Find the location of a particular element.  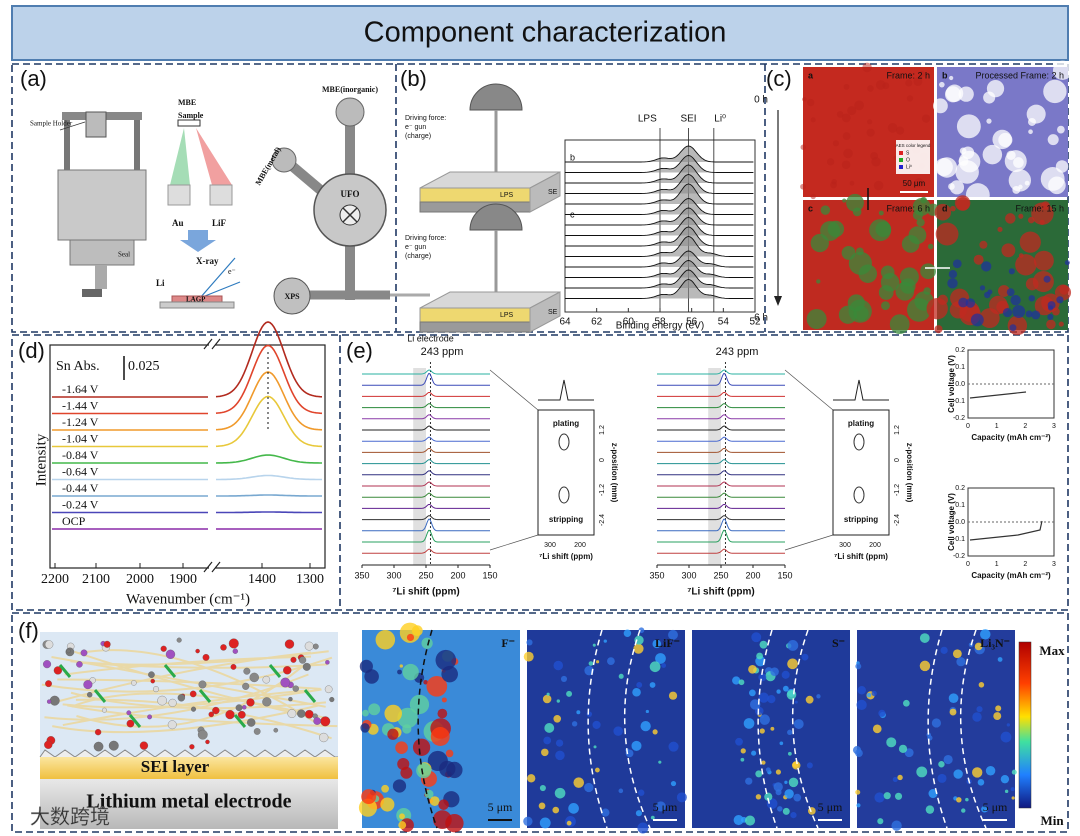

label: Min is located at coordinates (1052, 820).